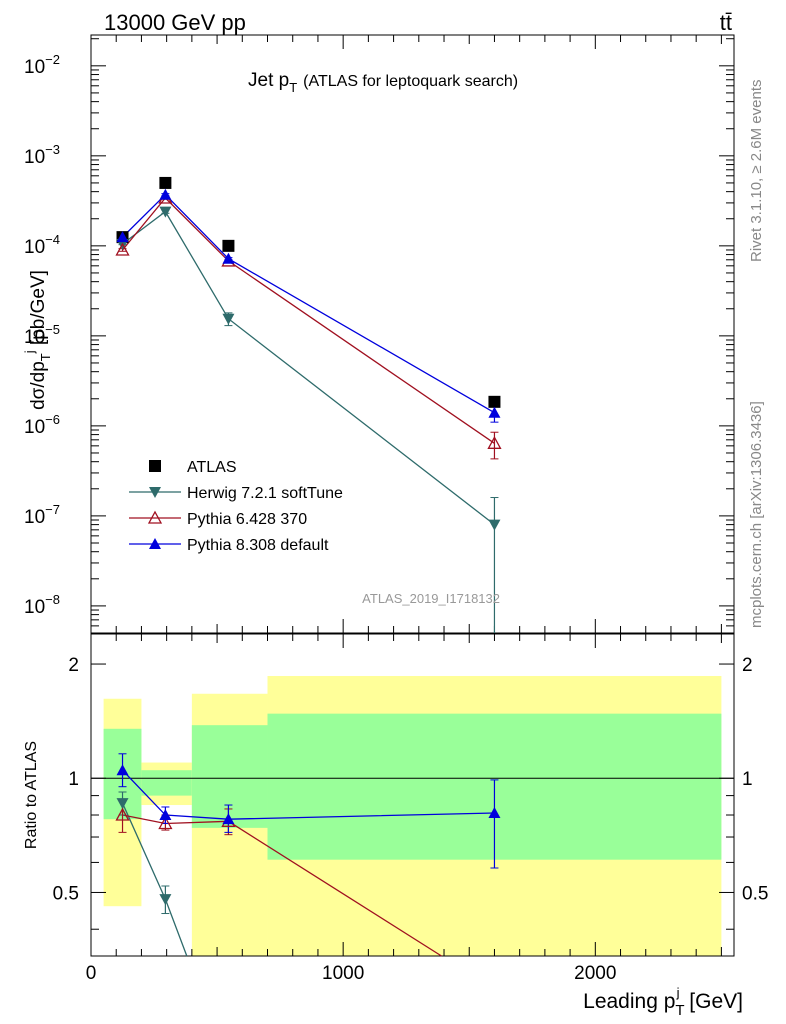 Image resolution: width=786 pixels, height=1024 pixels. Describe the element at coordinates (726, 22) in the screenshot. I see `final-state-label: tt̄` at that location.